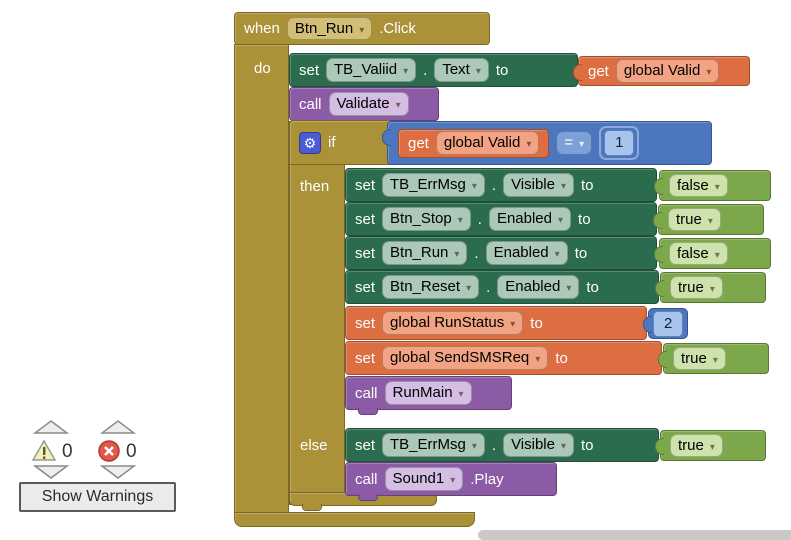 The image size is (791, 540). I want to click on equals-comparison-block: get global Valid = 1, so click(547, 143).